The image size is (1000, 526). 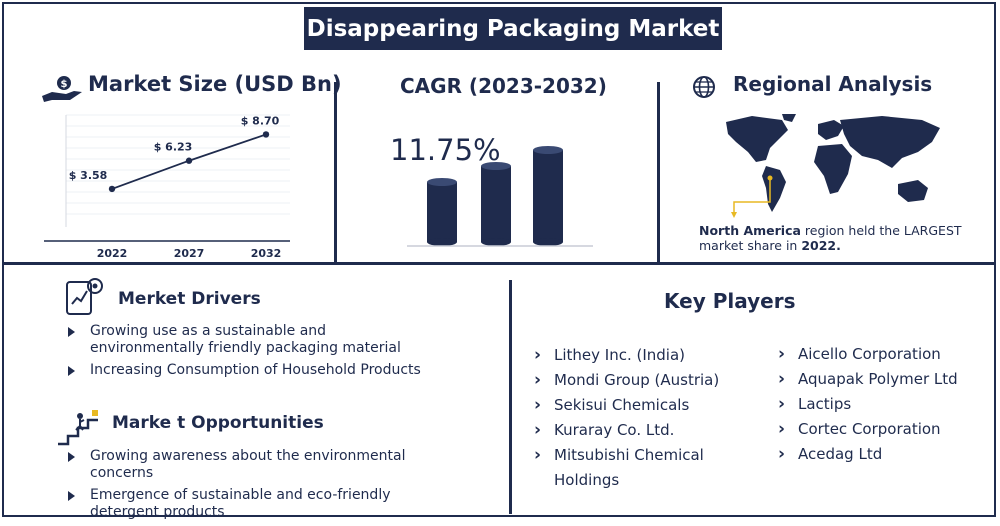 I want to click on list-item: › Lithey Inc. (India), so click(x=634, y=355).